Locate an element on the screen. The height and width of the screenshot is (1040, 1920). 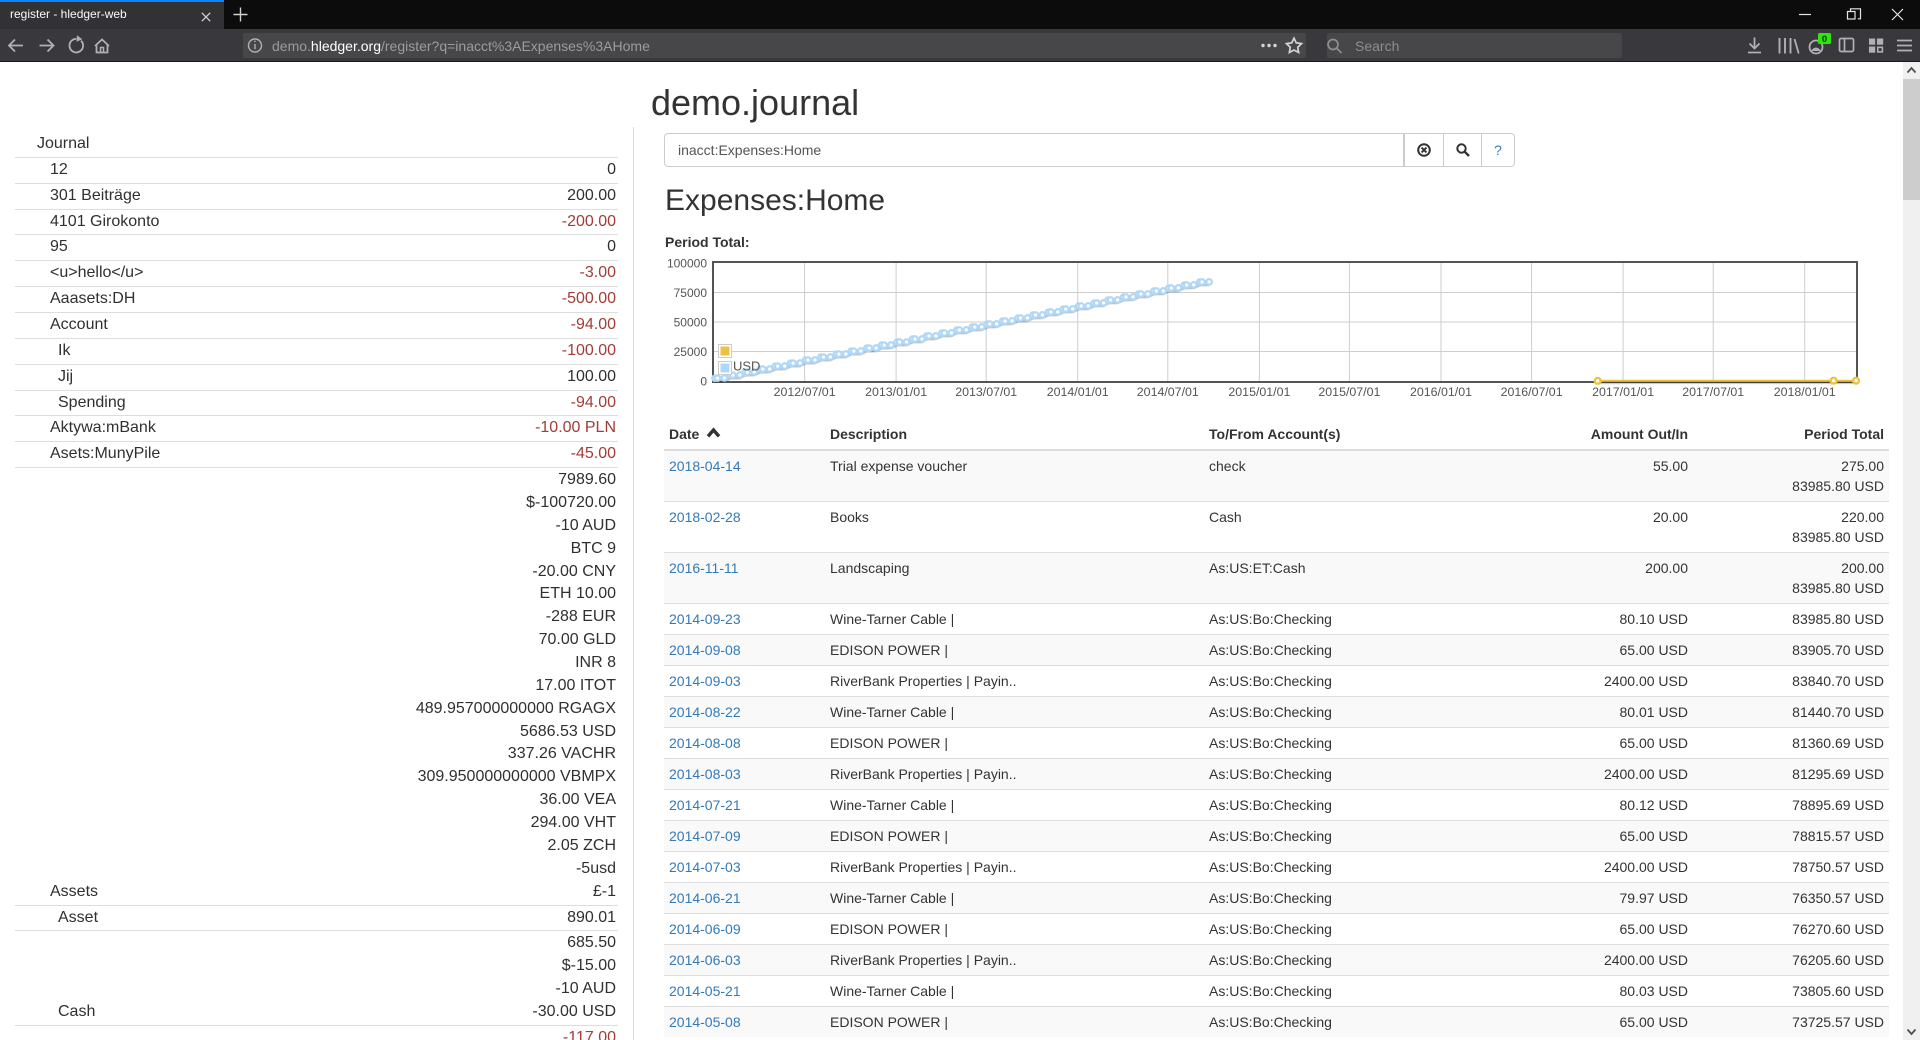
svg-text: 50000 is located at coordinates (691, 323).